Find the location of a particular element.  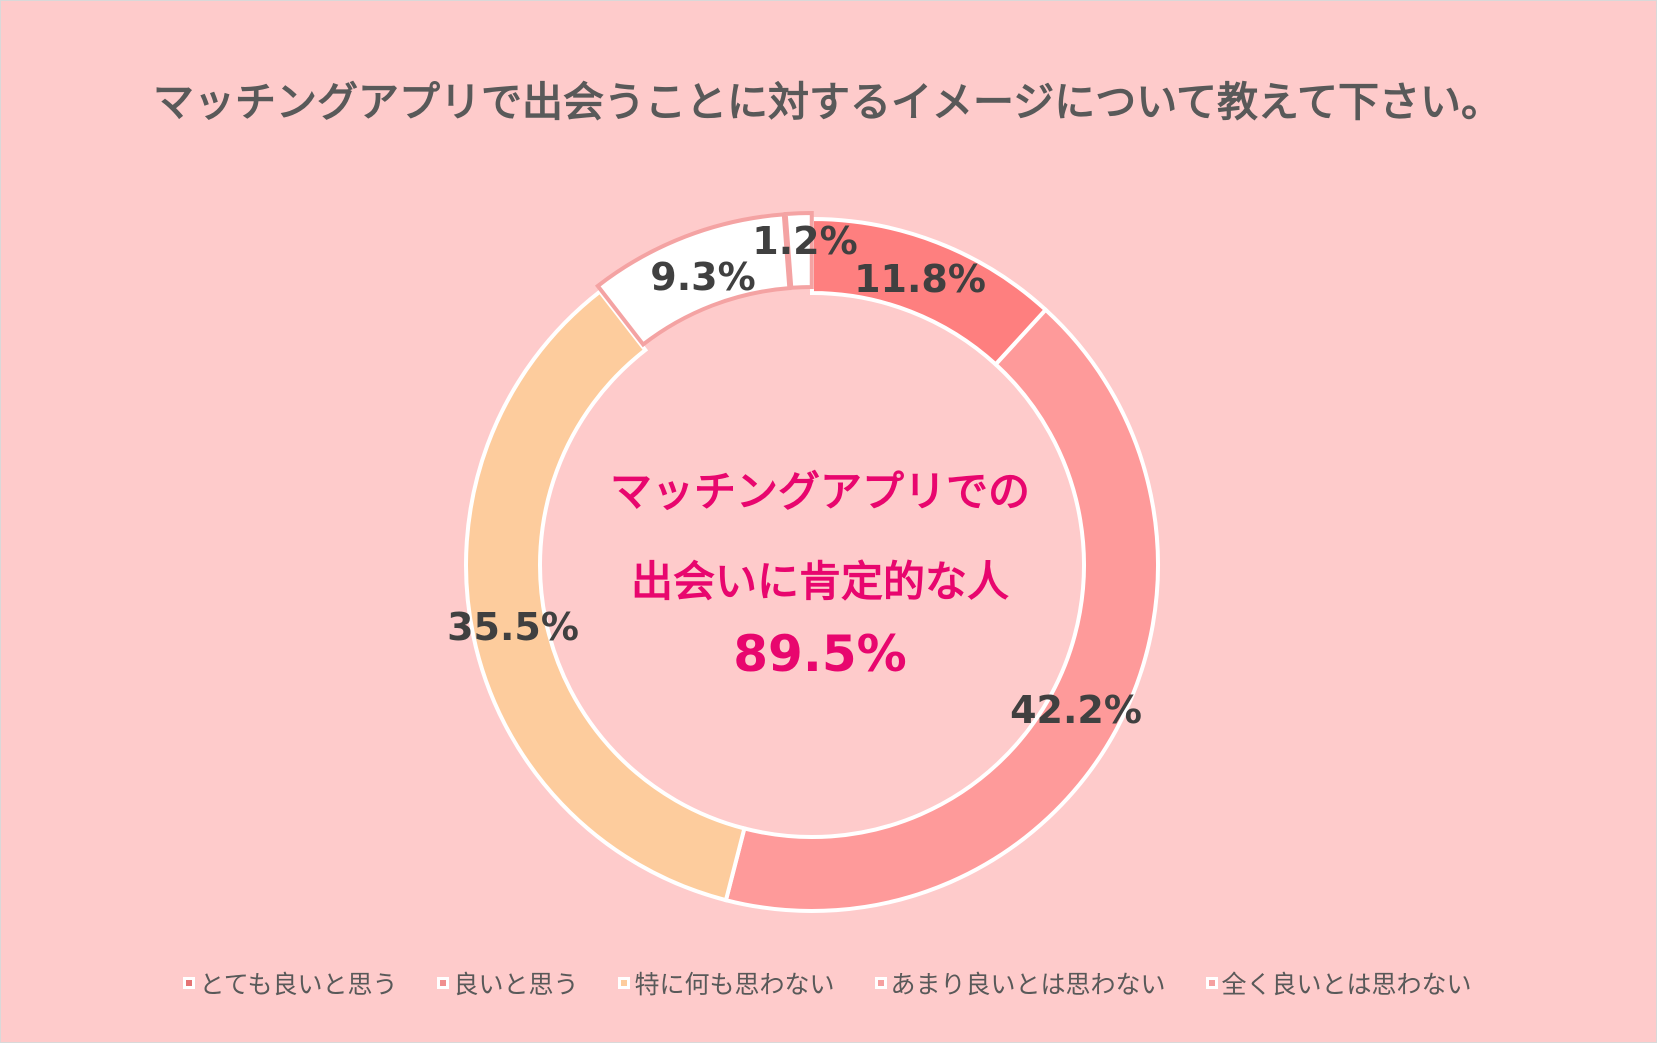

legend-item-2: 良いと思う is located at coordinates (507, 983).